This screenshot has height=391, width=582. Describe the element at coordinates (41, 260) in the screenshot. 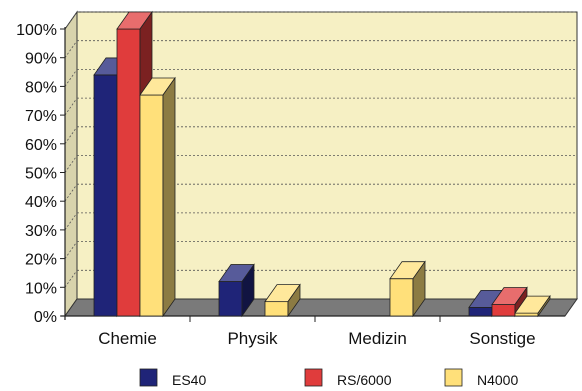

I see `y-tick-label: 20%` at that location.